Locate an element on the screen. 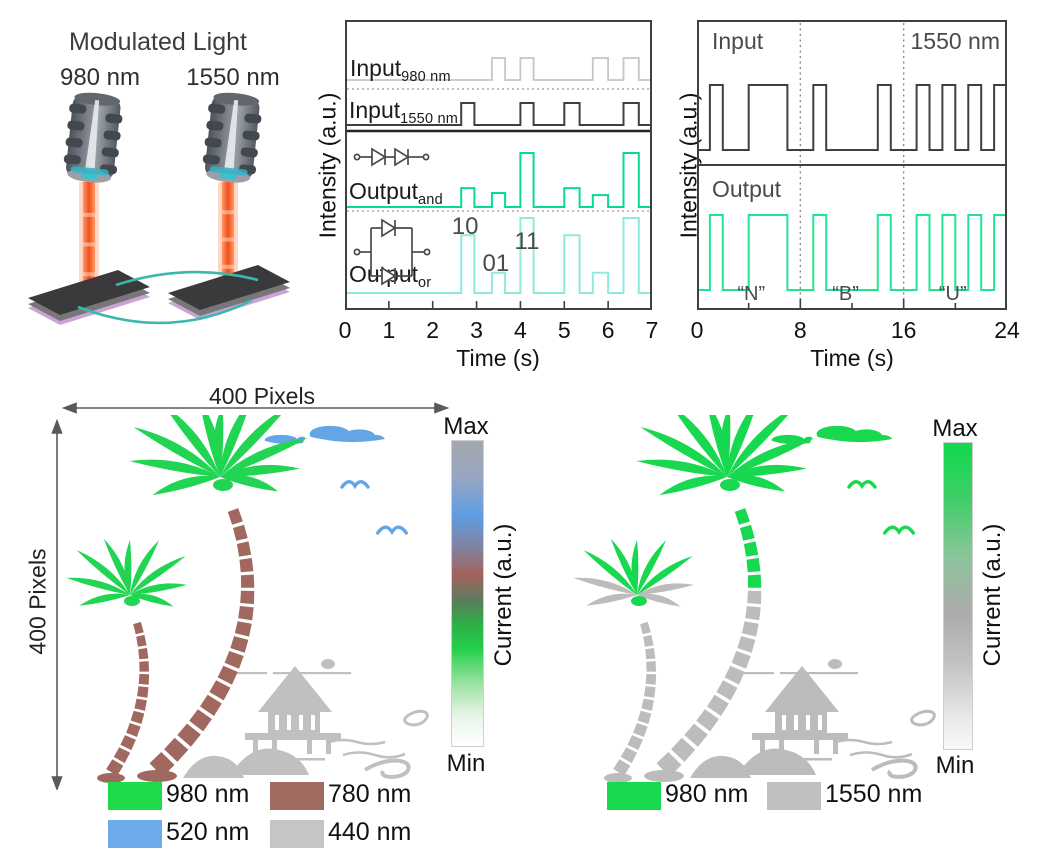 The image size is (1042, 866). plot-frame is located at coordinates (498, 165).